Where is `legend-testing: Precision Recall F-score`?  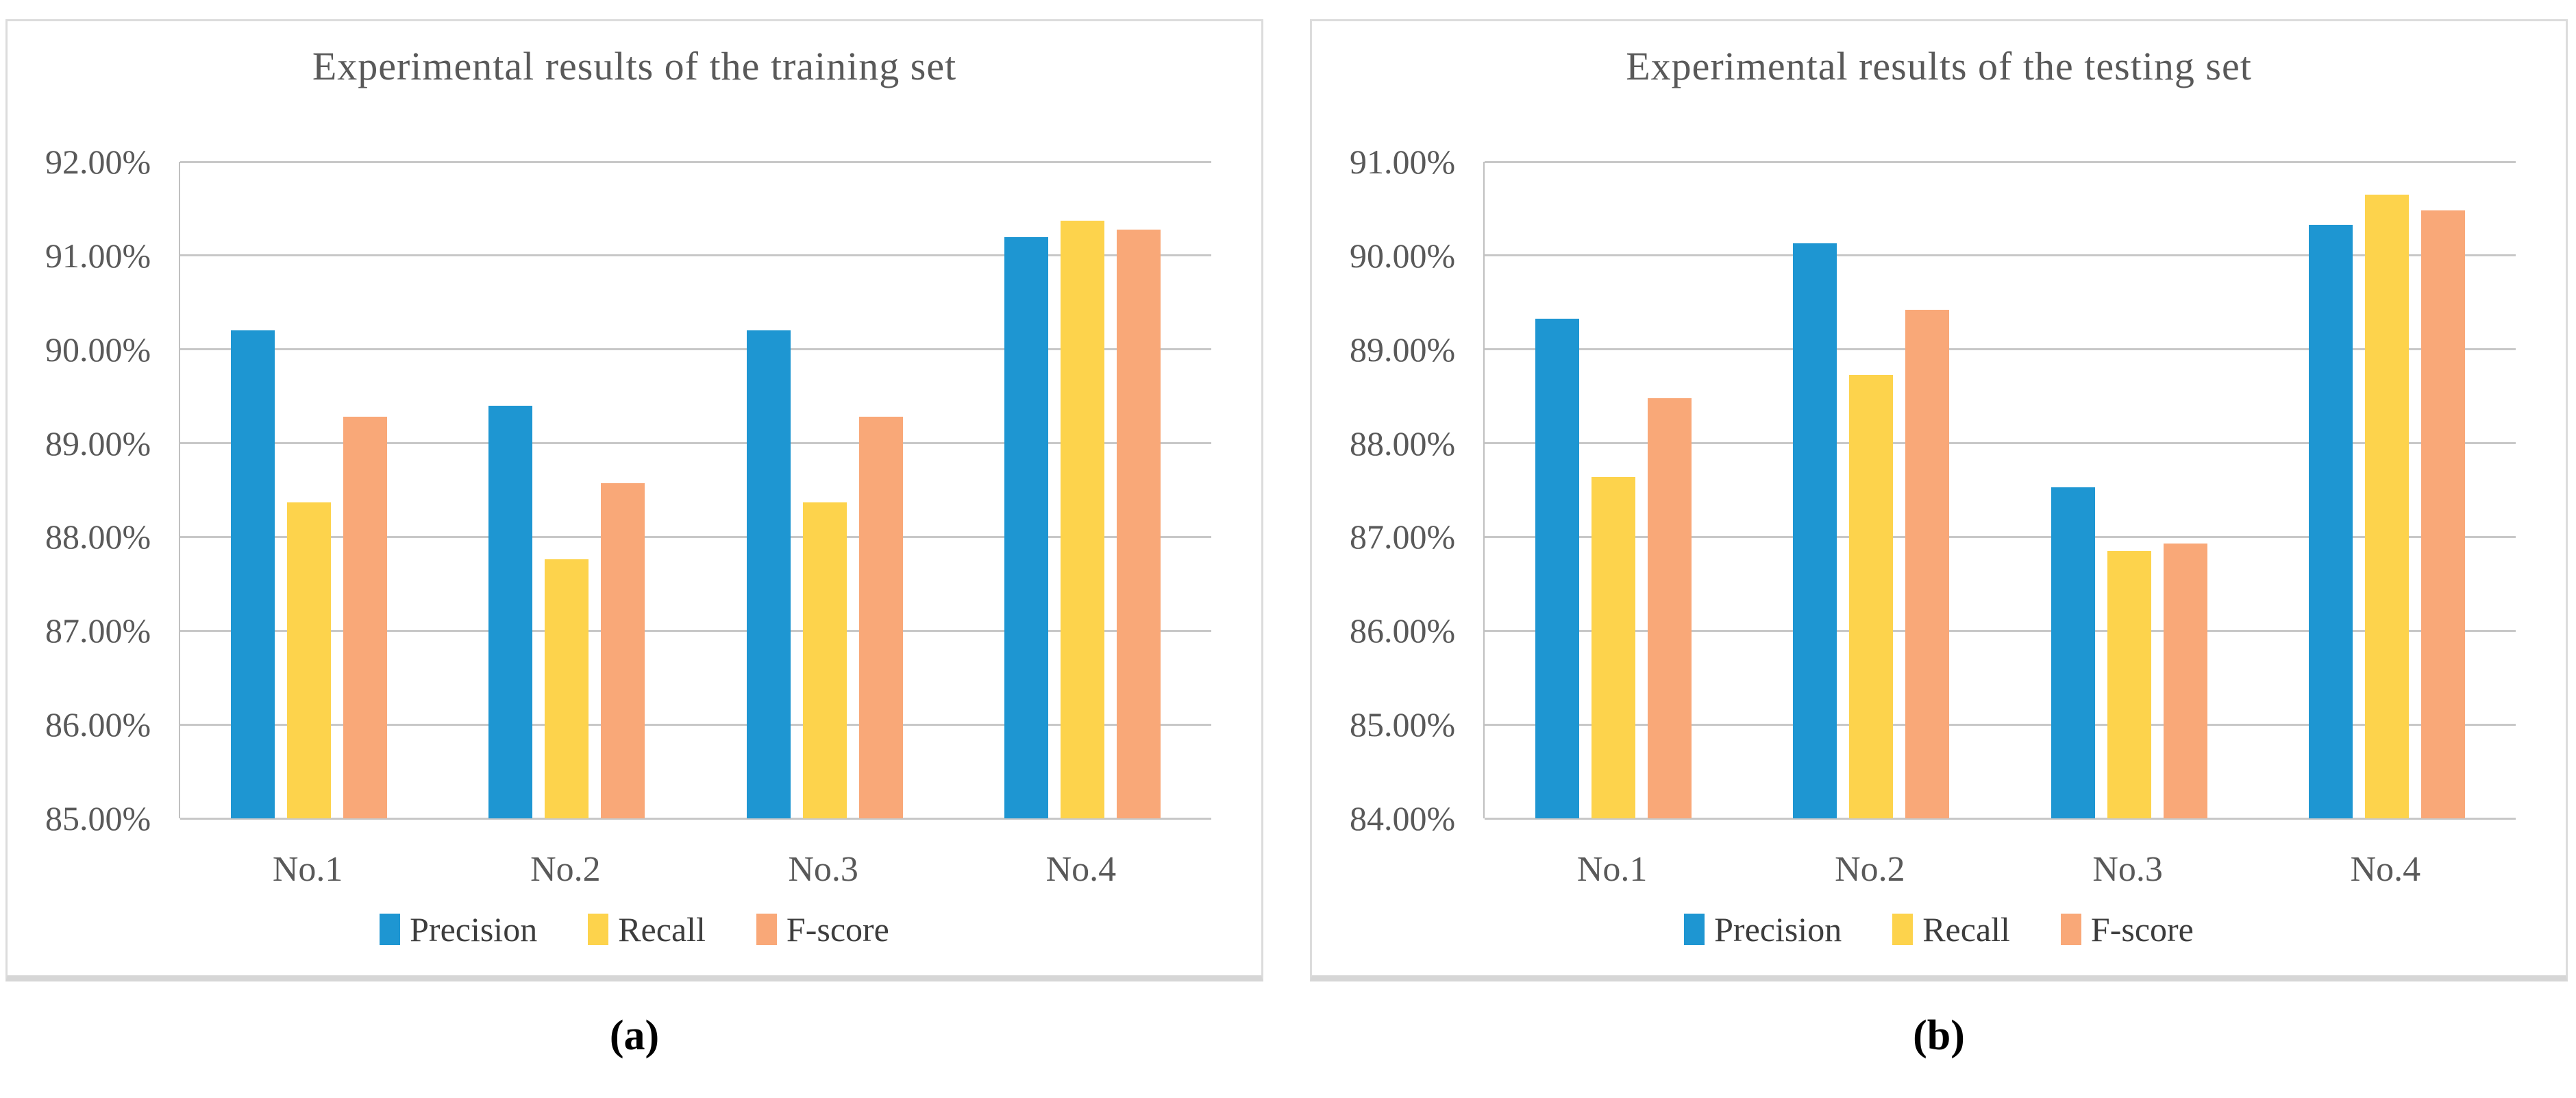 legend-testing: Precision Recall F-score is located at coordinates (1939, 929).